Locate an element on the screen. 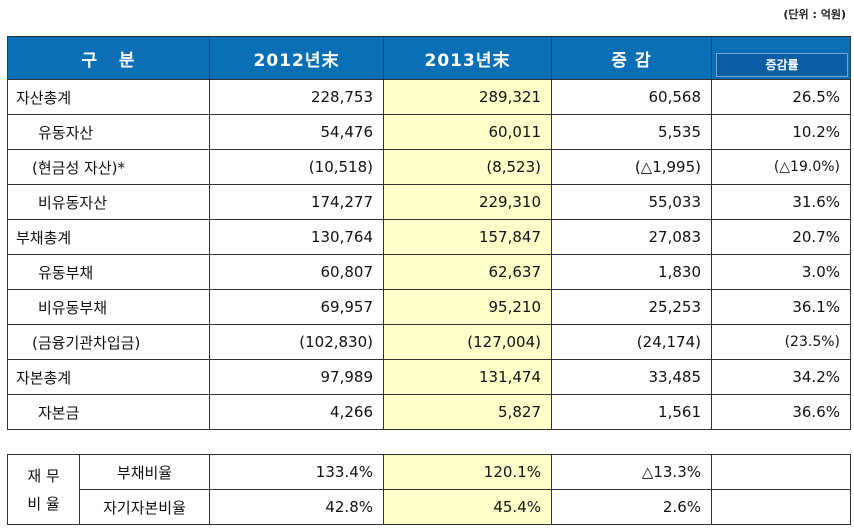 This screenshot has height=528, width=854. cell-2012: 4,266 is located at coordinates (296, 412).